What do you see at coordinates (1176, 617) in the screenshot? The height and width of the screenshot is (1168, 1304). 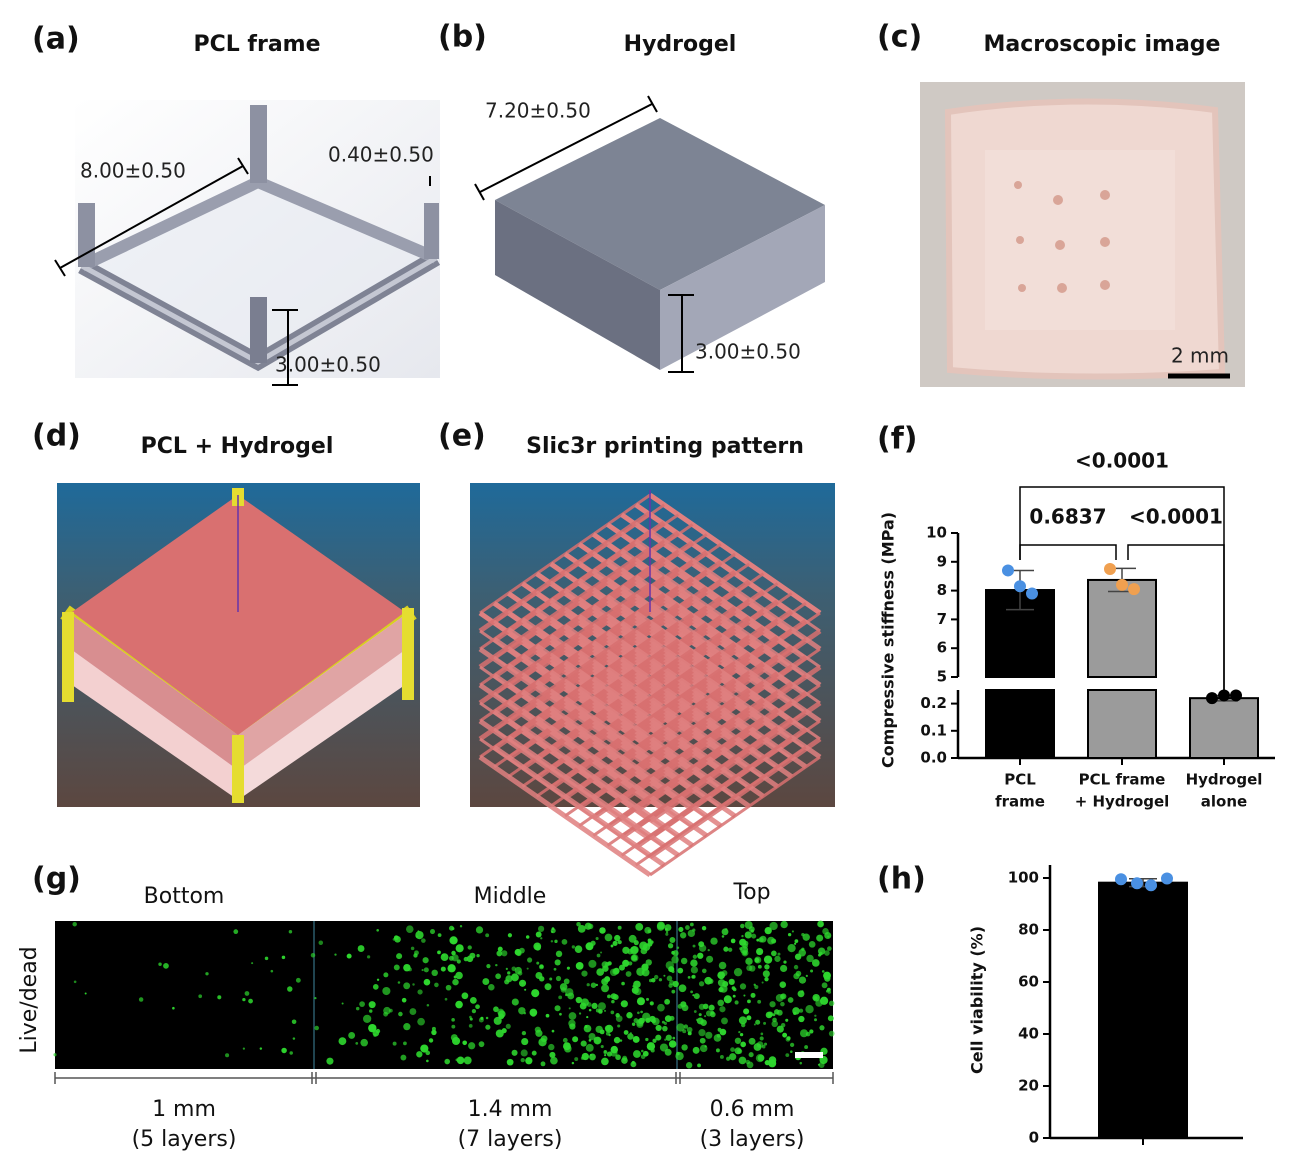 I see `significance-bracket` at bounding box center [1176, 617].